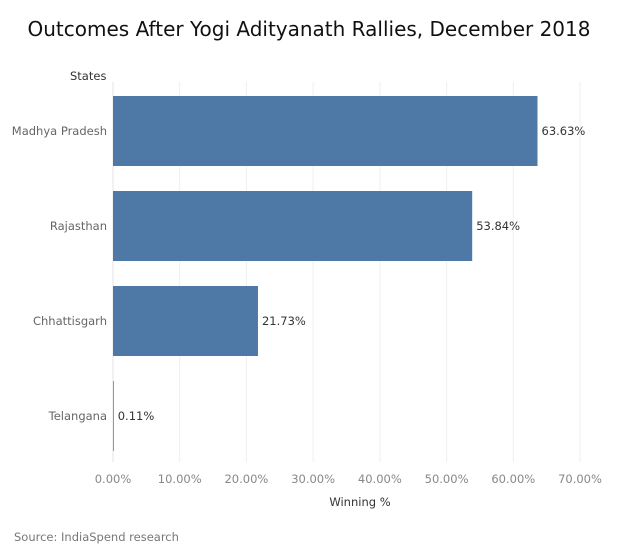 The width and height of the screenshot is (619, 559). Describe the element at coordinates (246, 479) in the screenshot. I see `x-tick-label: 20.00%` at that location.